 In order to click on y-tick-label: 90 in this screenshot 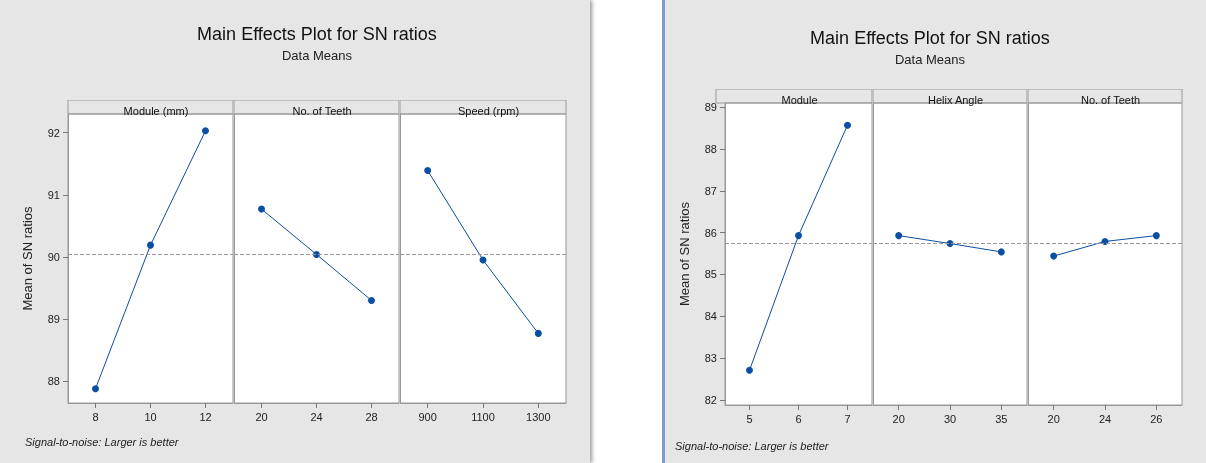, I will do `click(53, 256)`.